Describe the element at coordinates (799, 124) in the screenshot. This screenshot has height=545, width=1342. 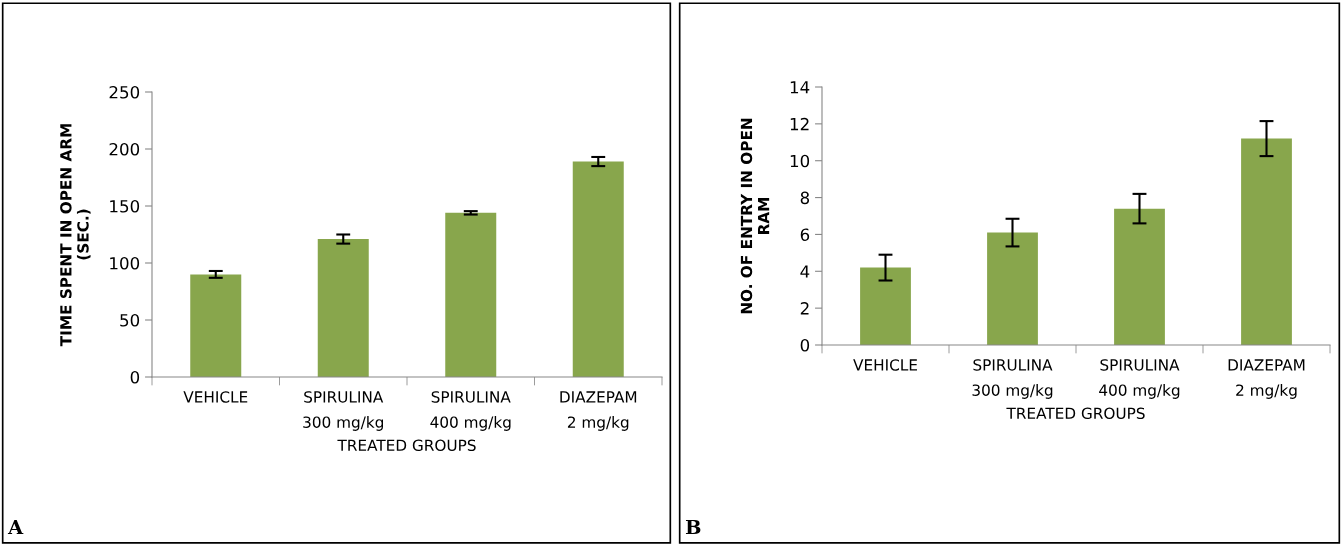
I see `y-tick-label: 12` at that location.